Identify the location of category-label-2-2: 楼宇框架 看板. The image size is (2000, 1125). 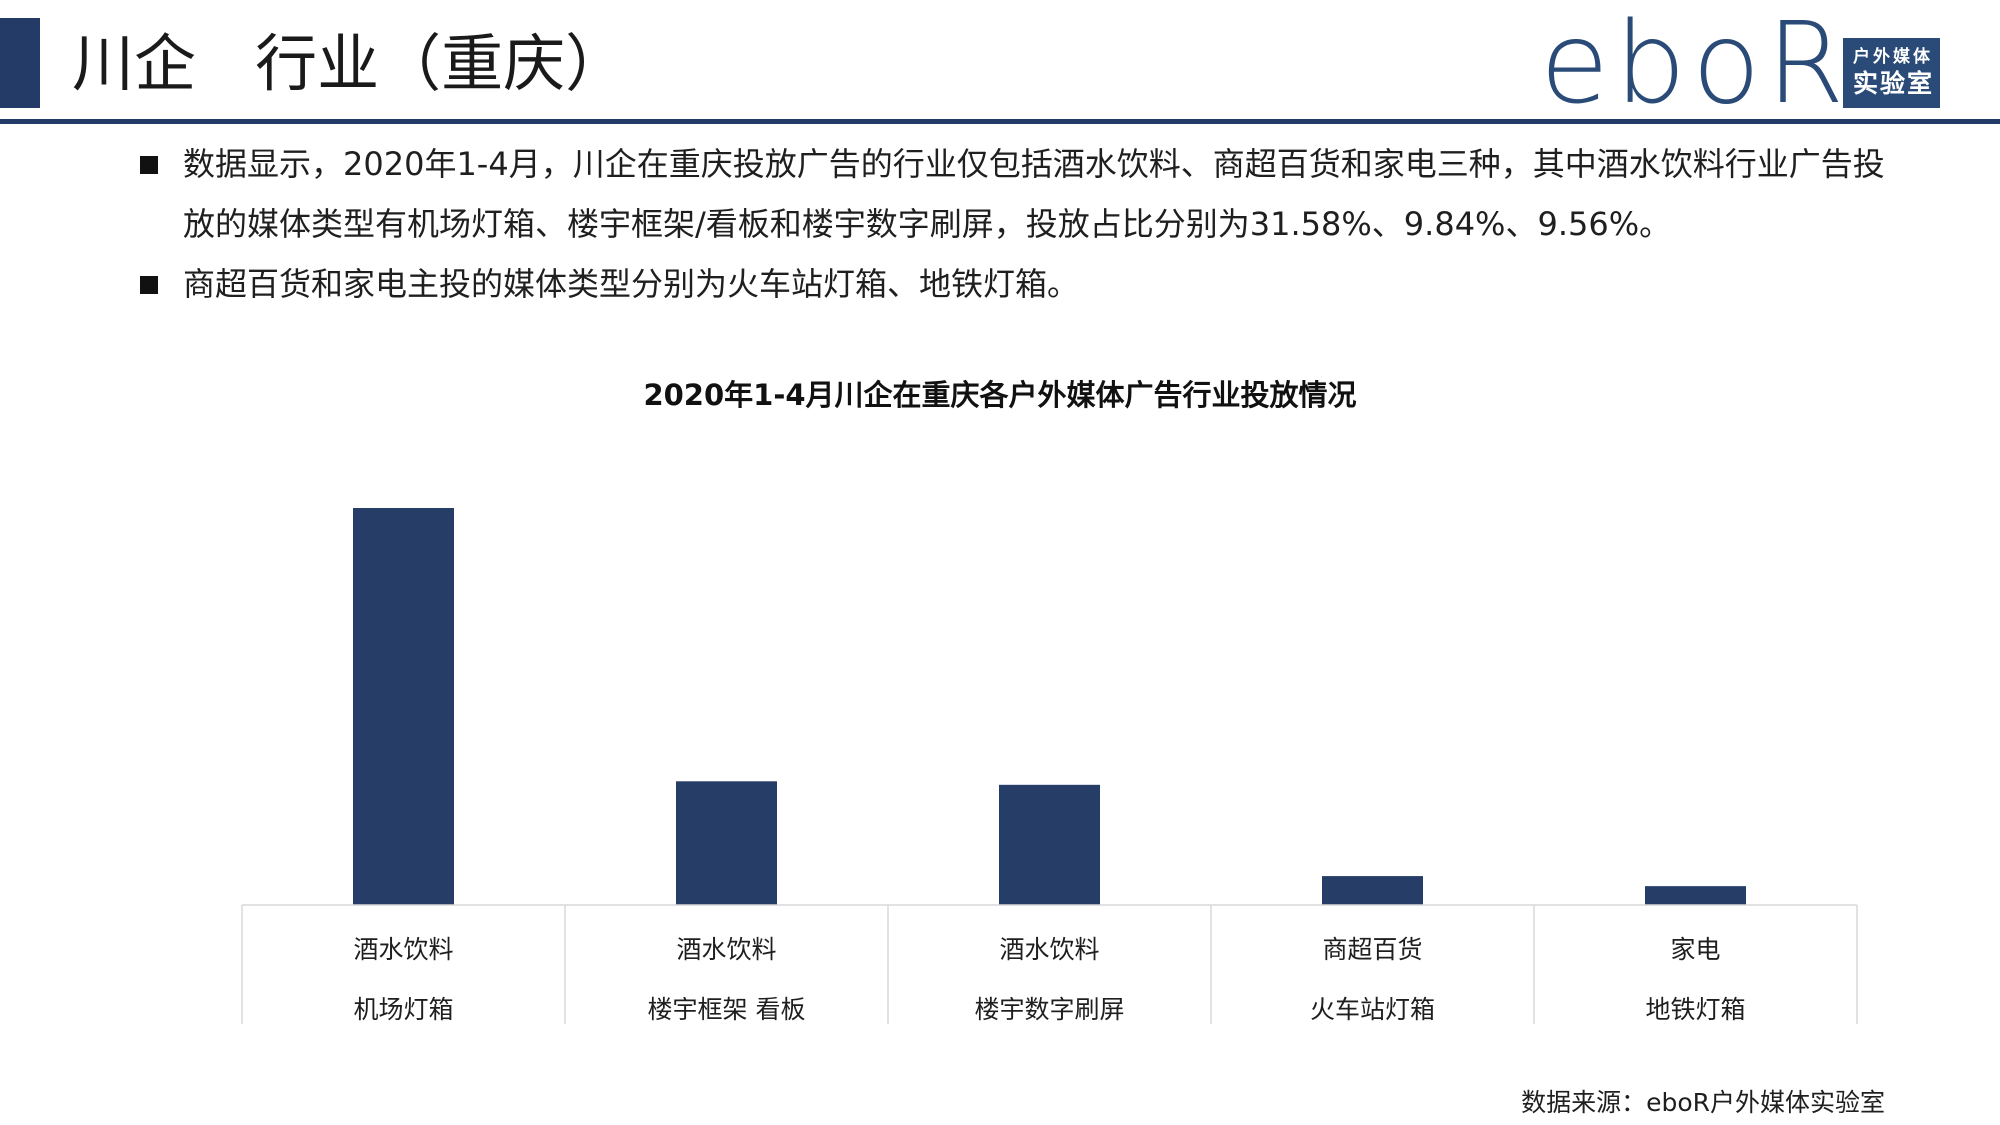
(727, 1009).